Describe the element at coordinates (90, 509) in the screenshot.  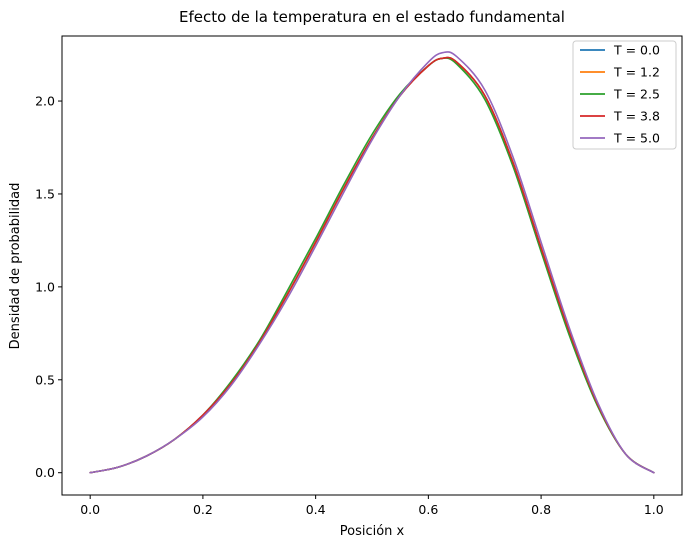
I see `x-tick-label: 0.0` at that location.